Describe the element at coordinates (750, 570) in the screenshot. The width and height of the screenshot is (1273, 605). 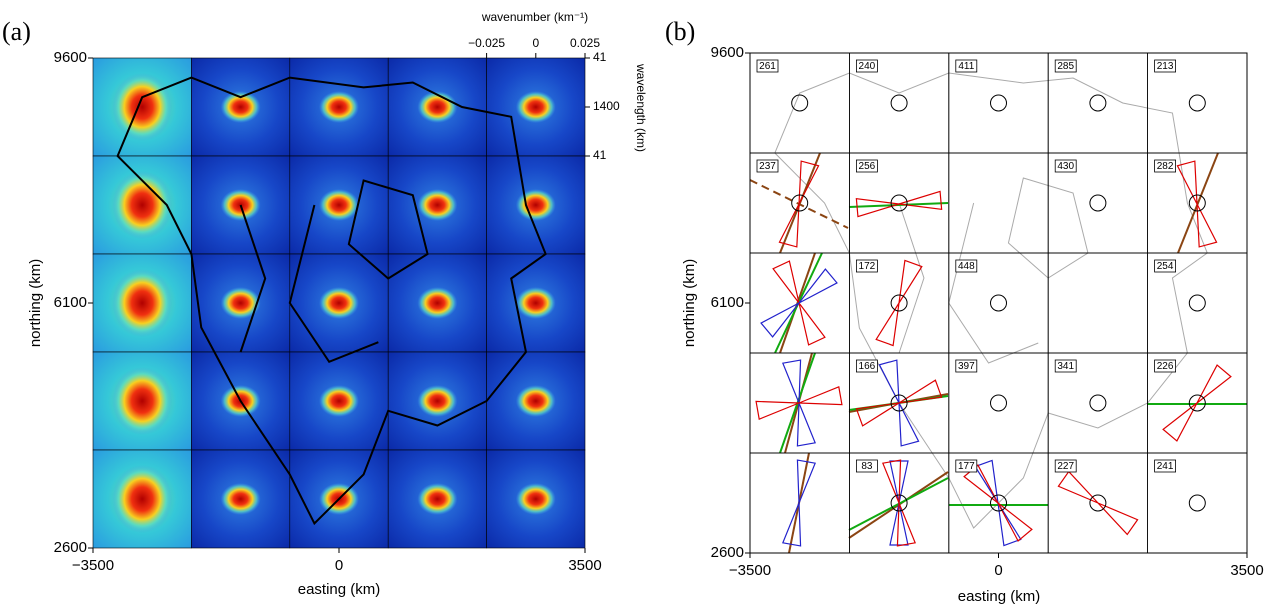
I see `xticks-label: −3500` at that location.